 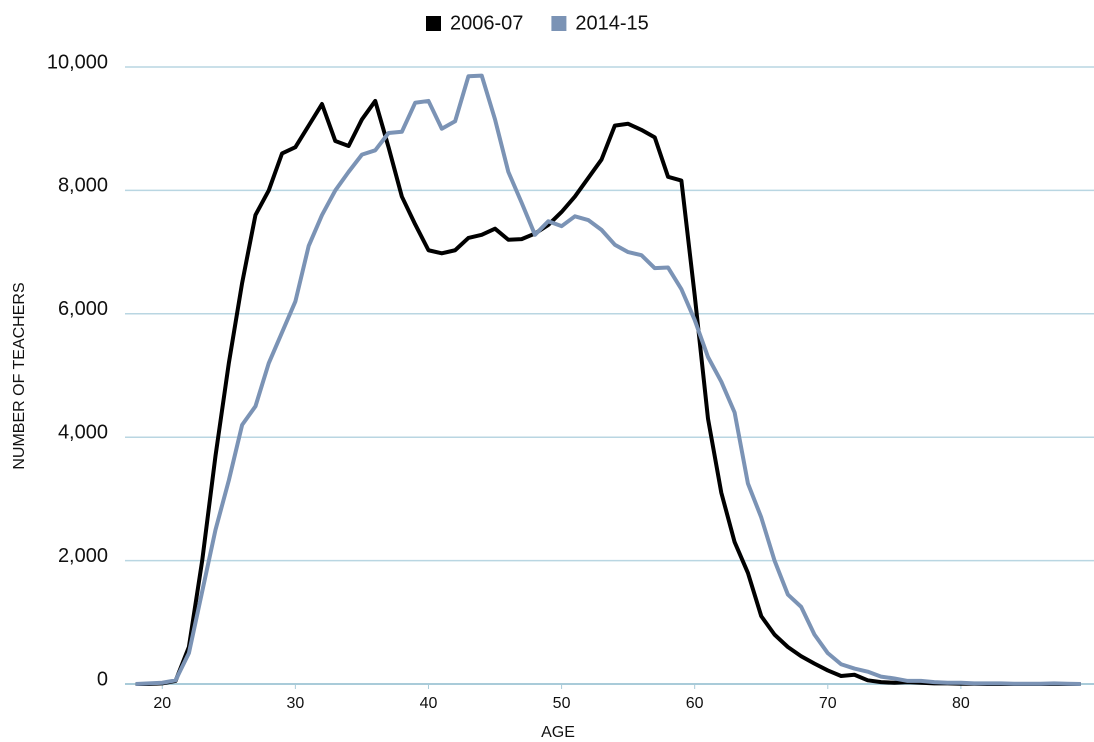 What do you see at coordinates (558, 732) in the screenshot?
I see `x-axis-title: AGE` at bounding box center [558, 732].